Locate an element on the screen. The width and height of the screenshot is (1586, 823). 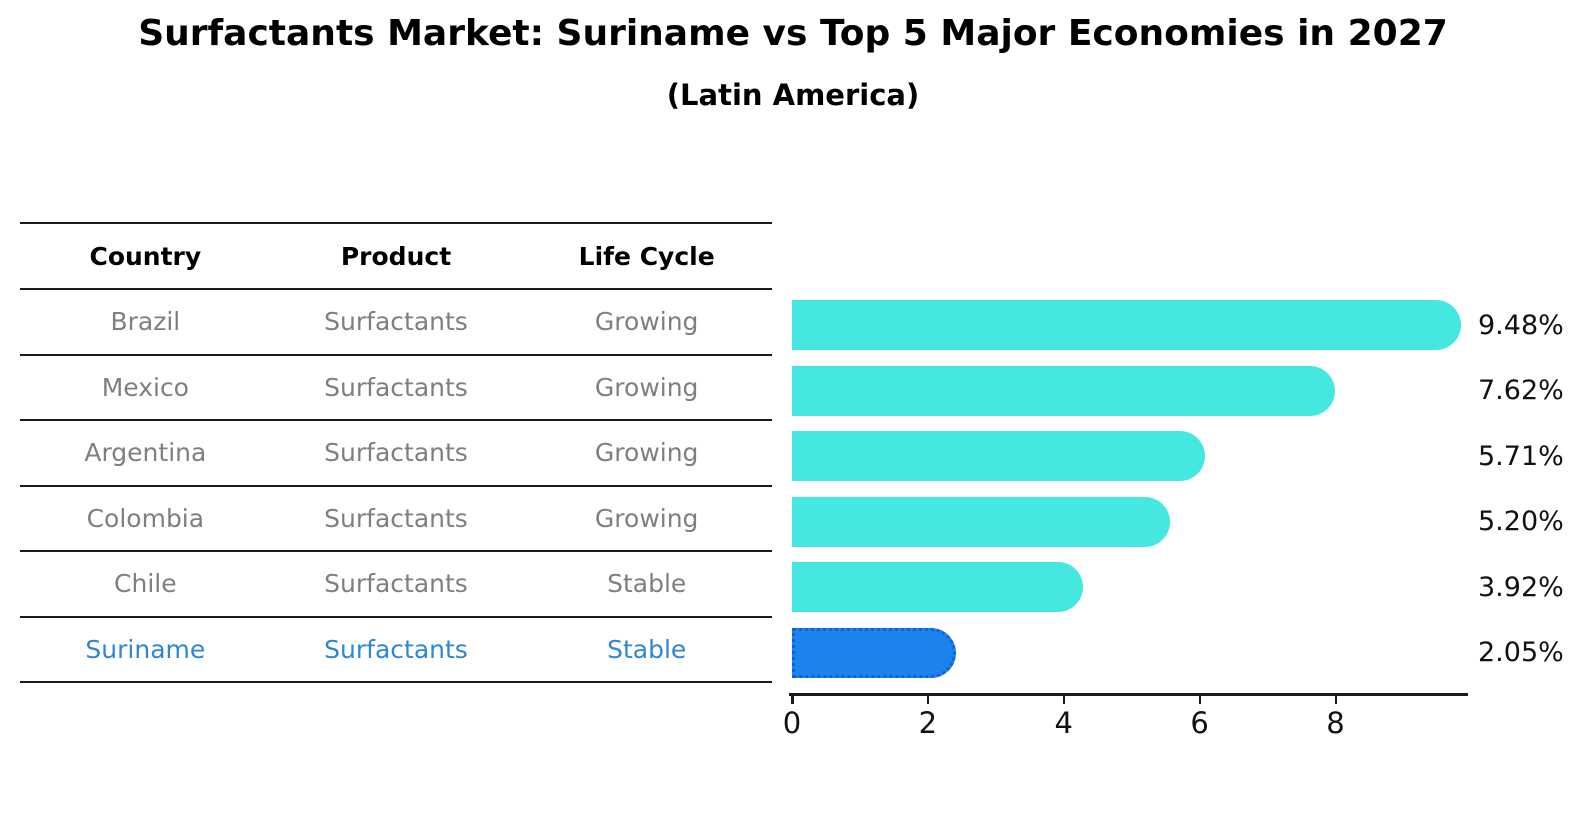
bar-suriname is located at coordinates (874, 652).